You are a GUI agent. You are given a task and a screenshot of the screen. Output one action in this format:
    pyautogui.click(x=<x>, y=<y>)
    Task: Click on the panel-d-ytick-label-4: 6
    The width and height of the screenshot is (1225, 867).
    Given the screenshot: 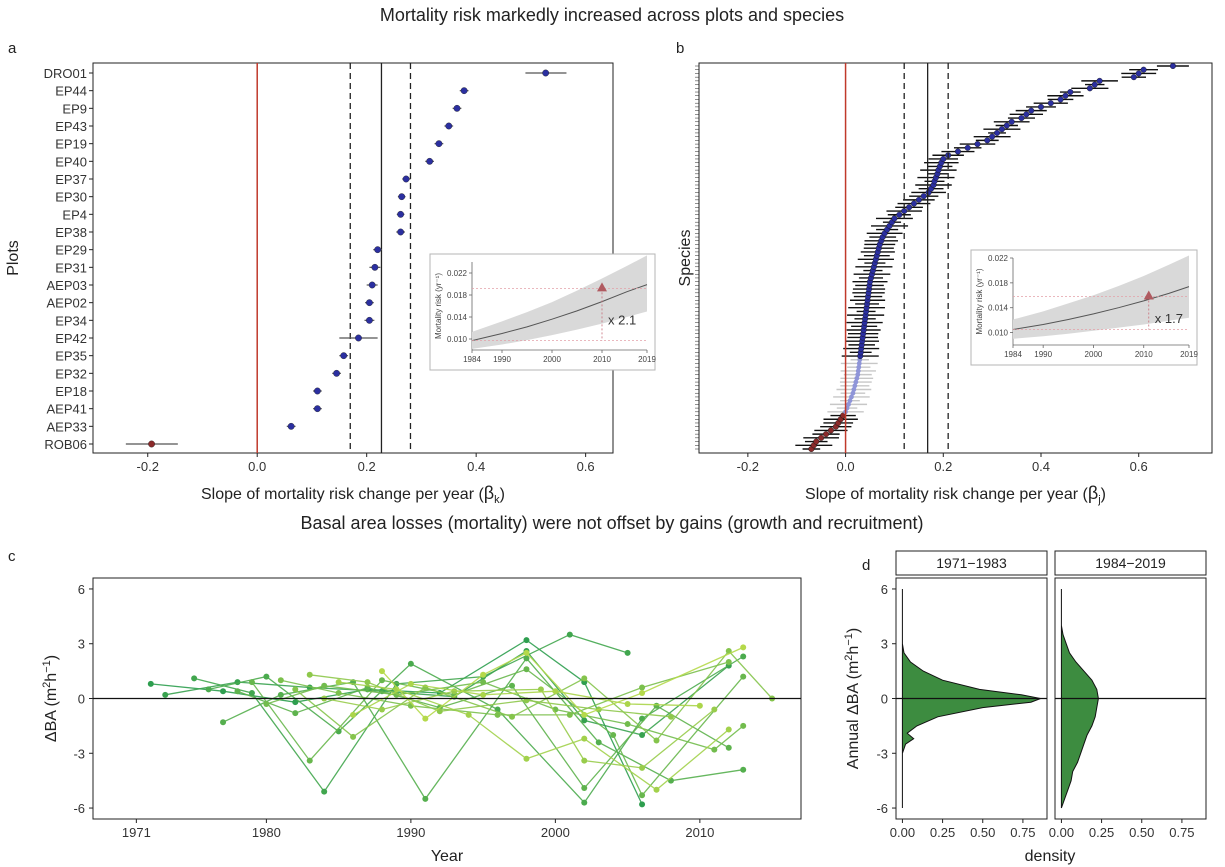 What is the action you would take?
    pyautogui.click(x=884, y=589)
    